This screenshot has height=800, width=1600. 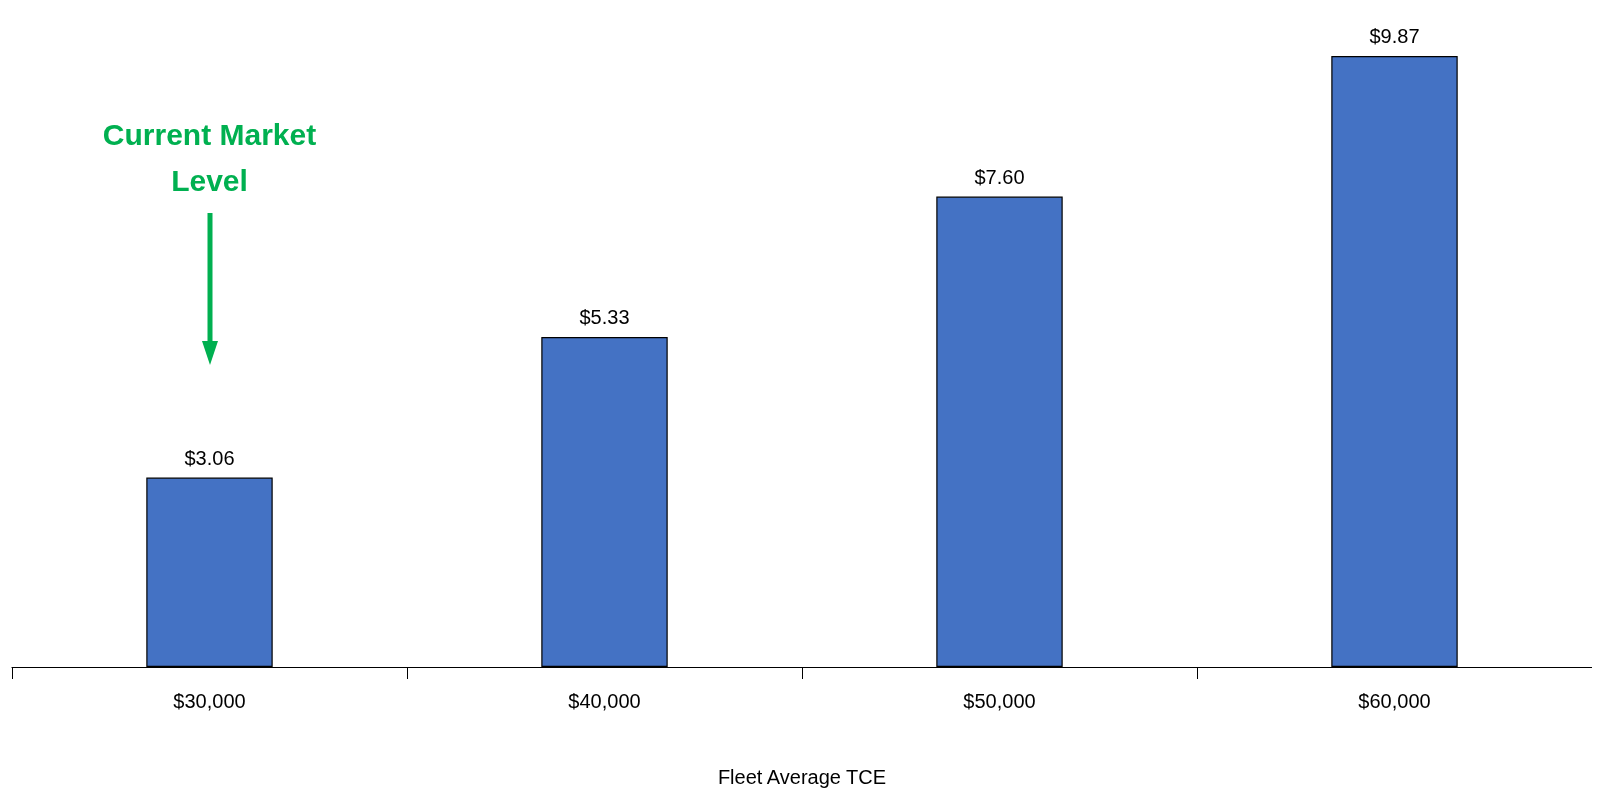 What do you see at coordinates (604, 317) in the screenshot?
I see `data-label: $5.33` at bounding box center [604, 317].